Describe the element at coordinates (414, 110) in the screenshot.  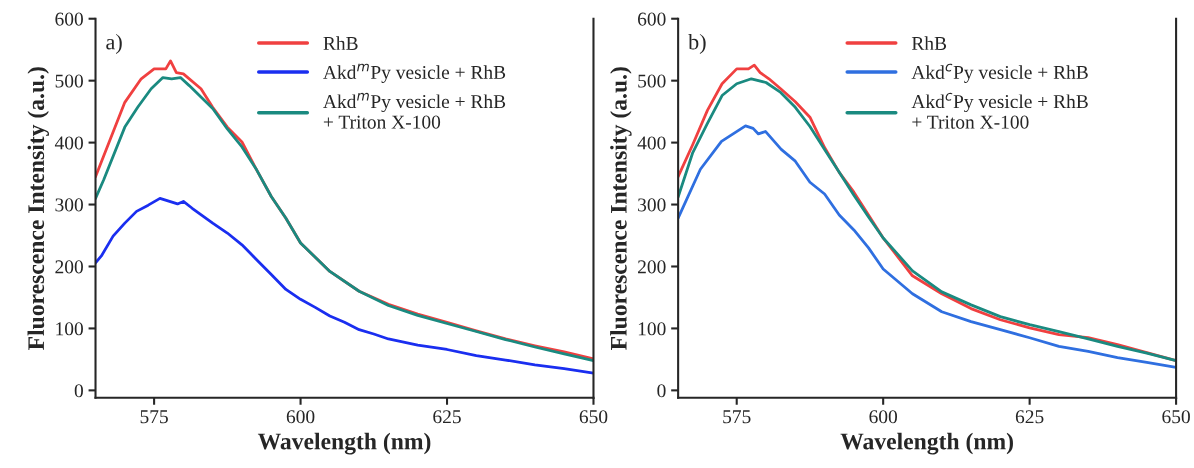
I see `legend-label: Akd$^{m}$Py vesicle + RhB + Triton X-100` at that location.